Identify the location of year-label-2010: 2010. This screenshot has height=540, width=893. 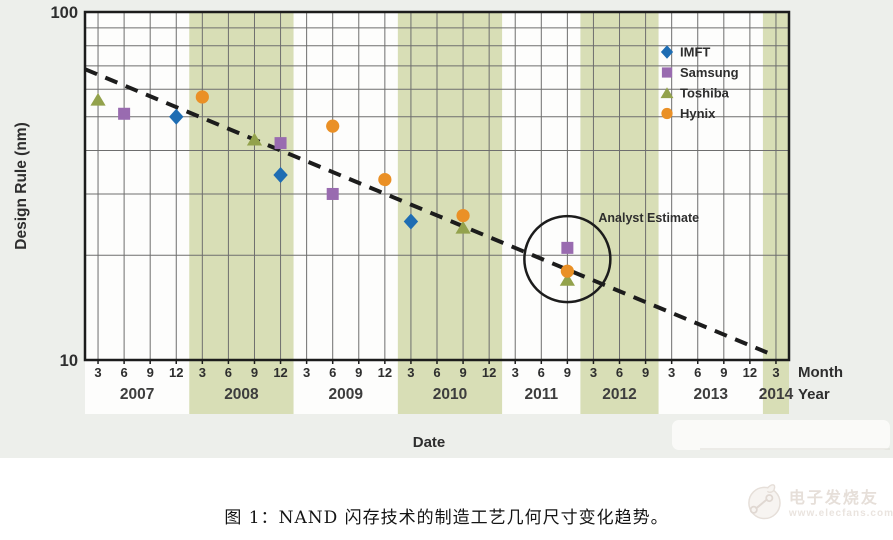
(450, 394).